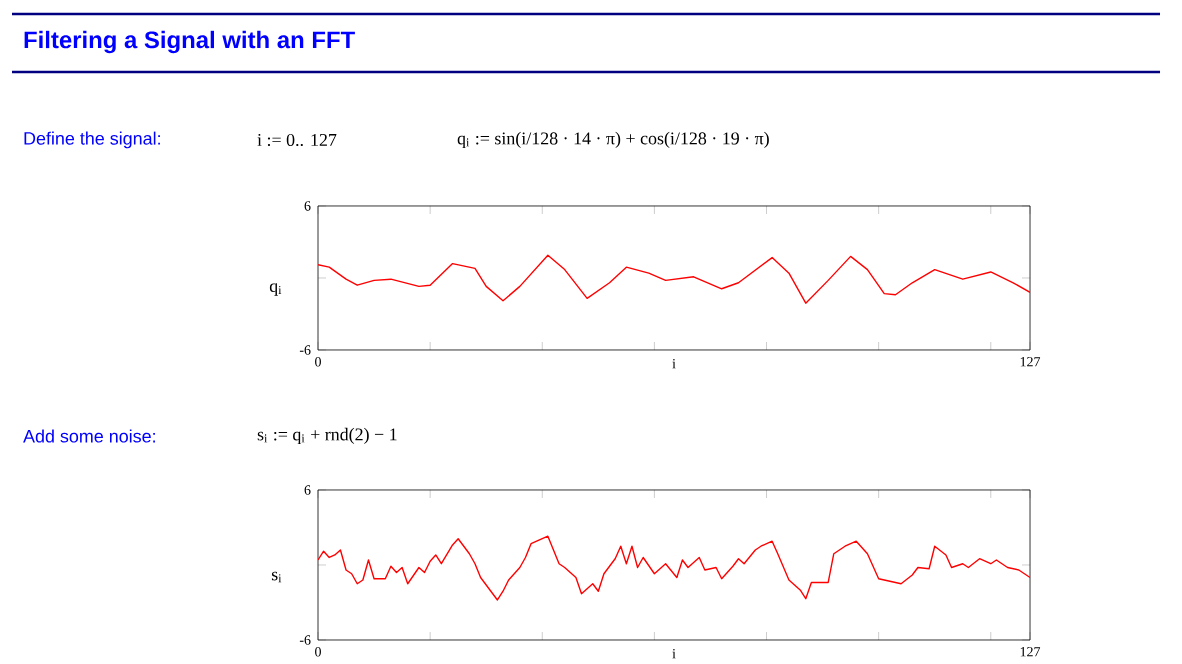 This screenshot has width=1182, height=664. Describe the element at coordinates (275, 289) in the screenshot. I see `y-axis-title: q$_{i}$` at that location.